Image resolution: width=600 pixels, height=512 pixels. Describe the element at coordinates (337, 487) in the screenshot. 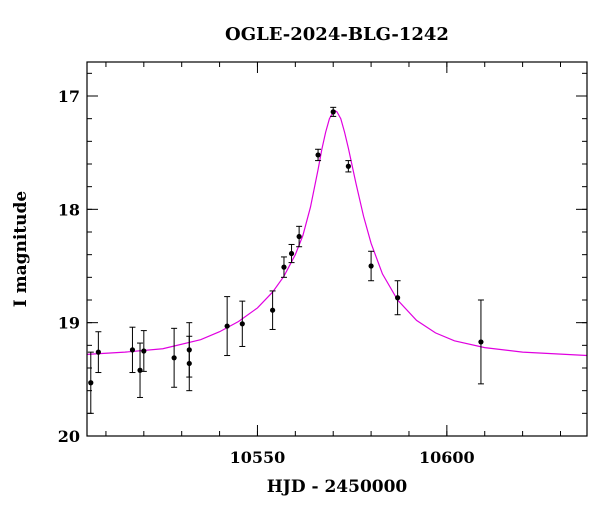

I see `x-axis-label: HJD - 2450000` at that location.